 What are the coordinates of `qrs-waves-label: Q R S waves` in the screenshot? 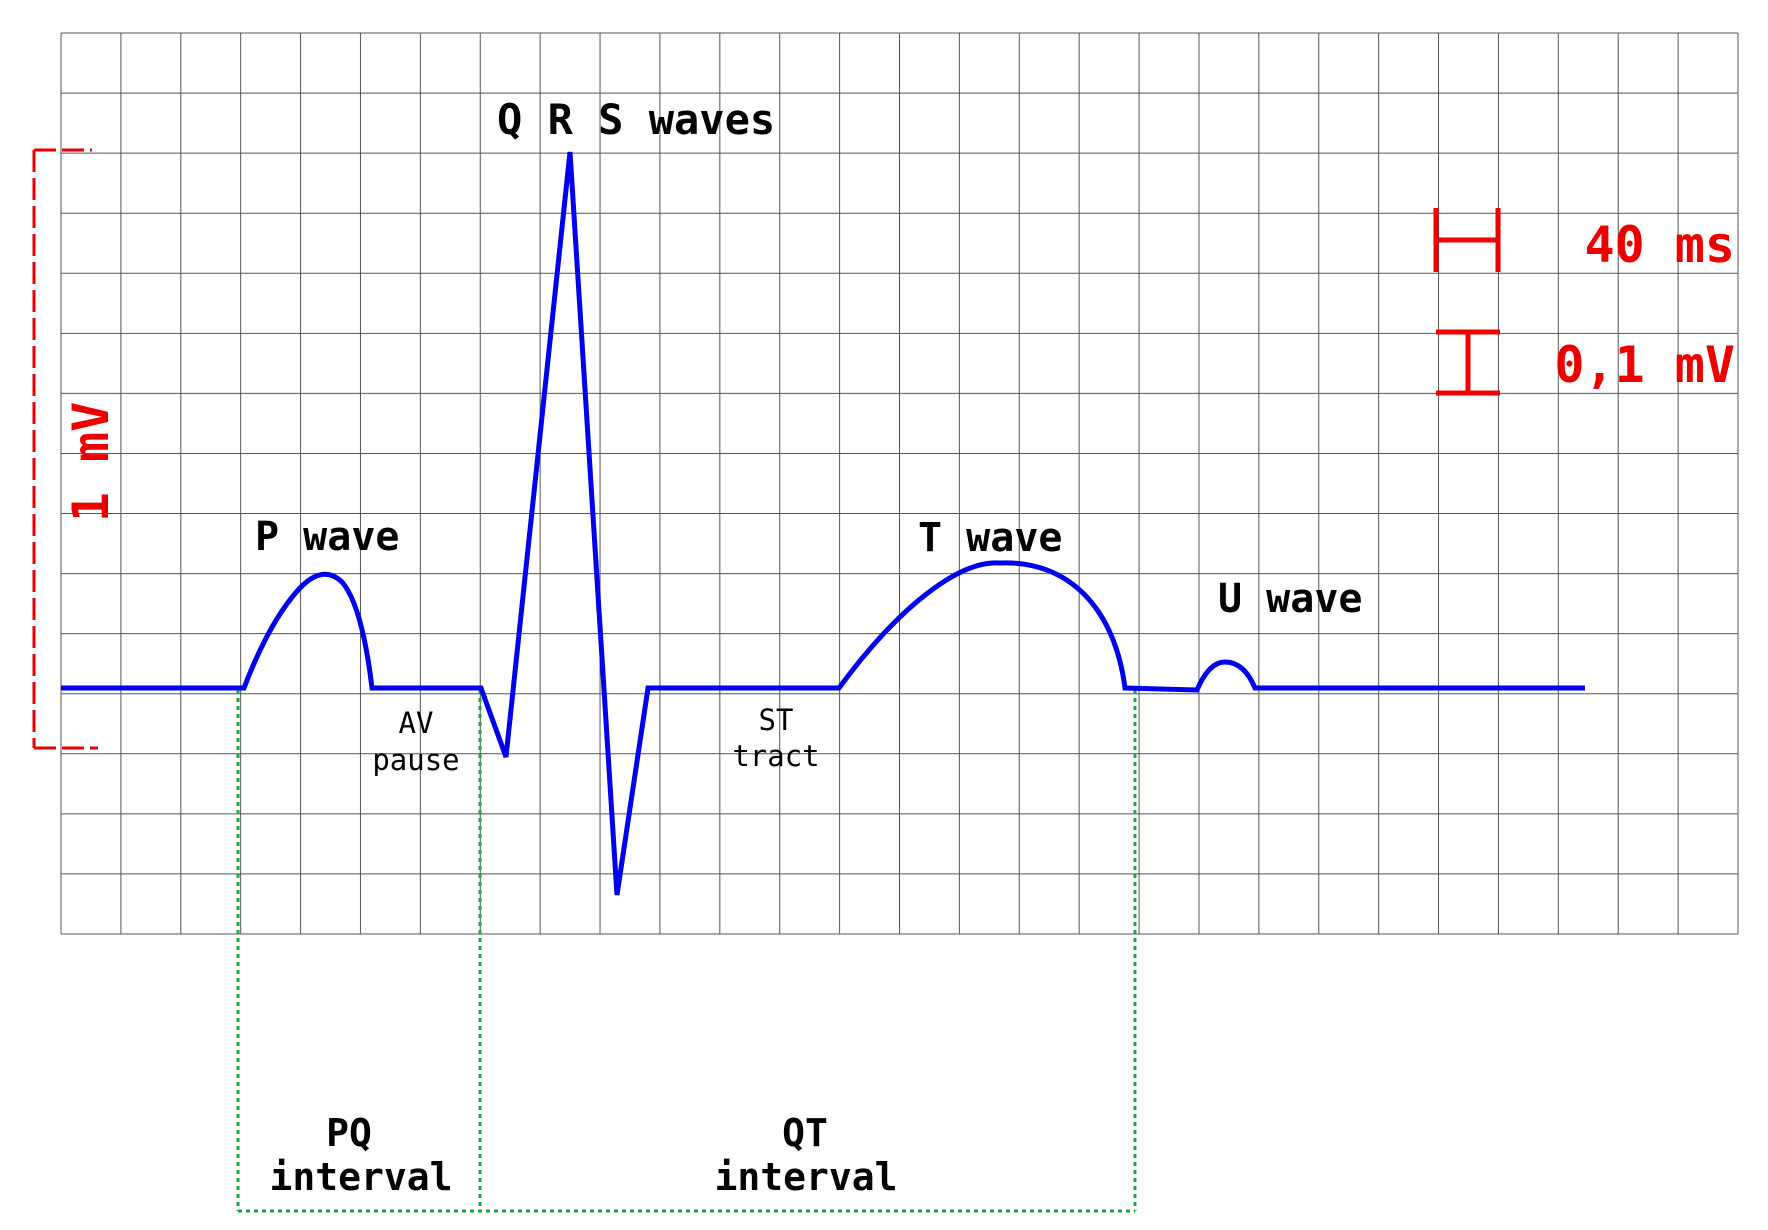 It's located at (636, 119).